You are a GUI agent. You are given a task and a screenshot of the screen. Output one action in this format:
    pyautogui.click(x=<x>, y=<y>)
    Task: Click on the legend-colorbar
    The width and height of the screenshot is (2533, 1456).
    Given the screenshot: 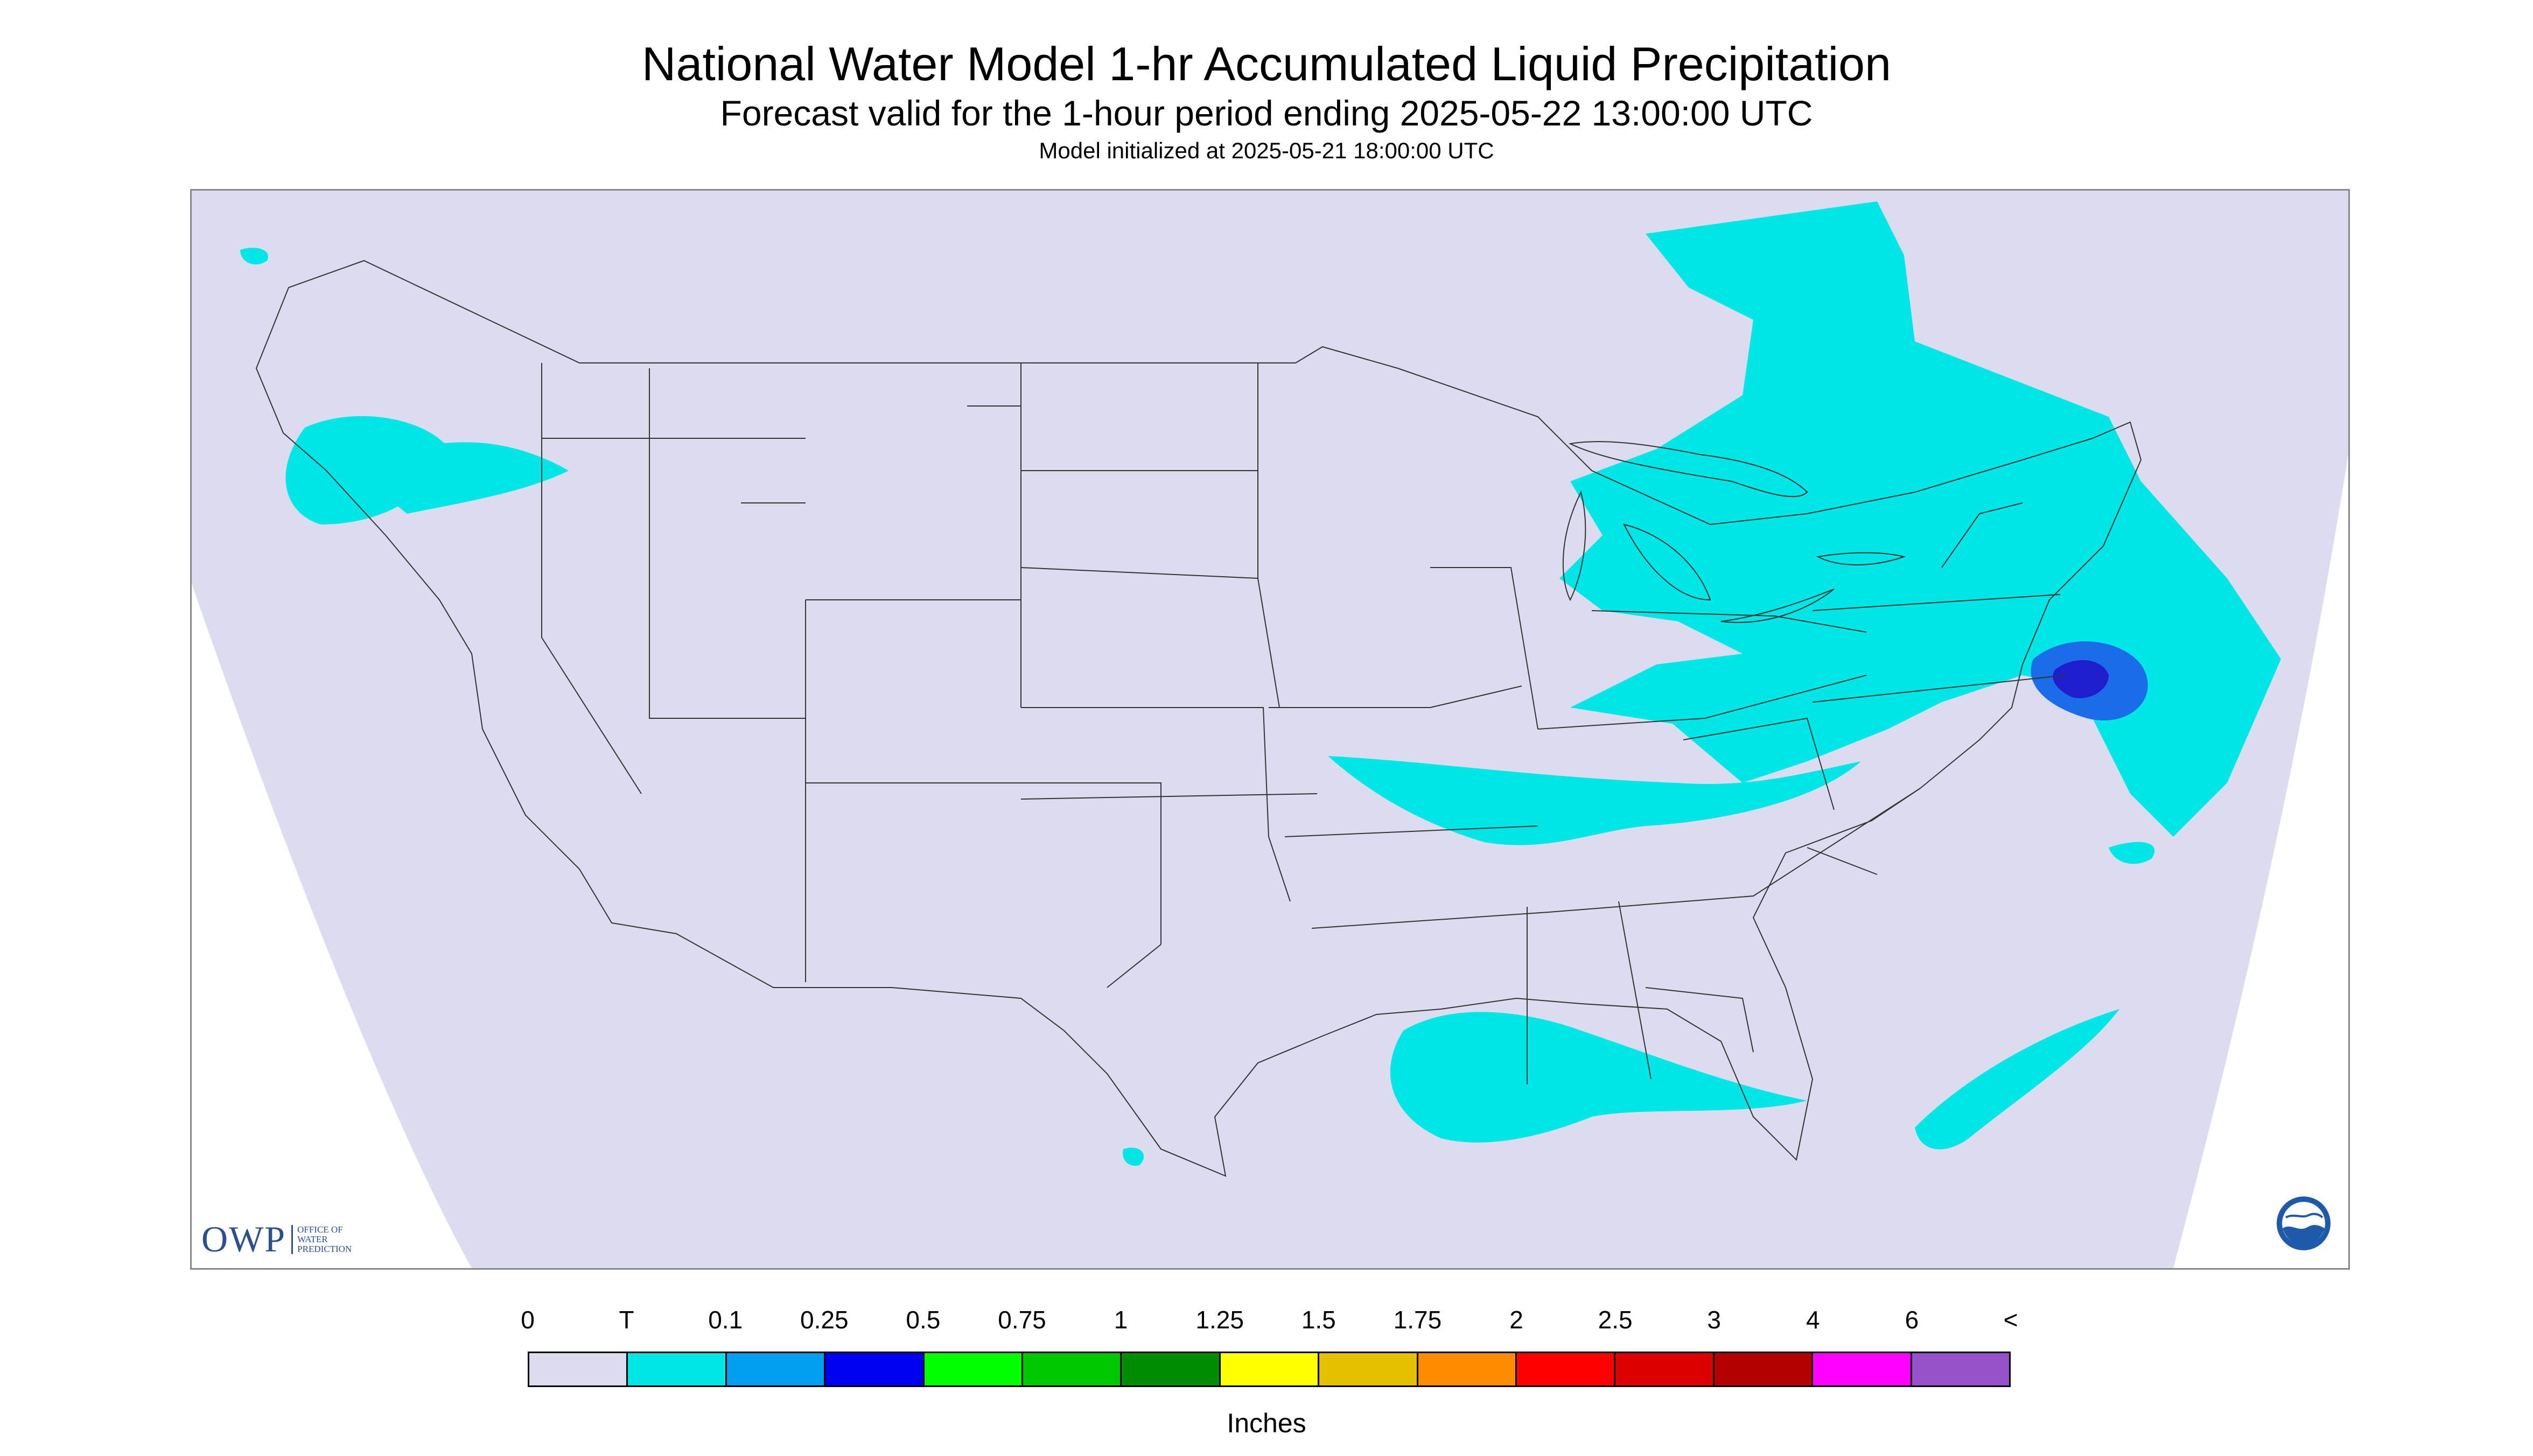 What is the action you would take?
    pyautogui.click(x=1269, y=1369)
    